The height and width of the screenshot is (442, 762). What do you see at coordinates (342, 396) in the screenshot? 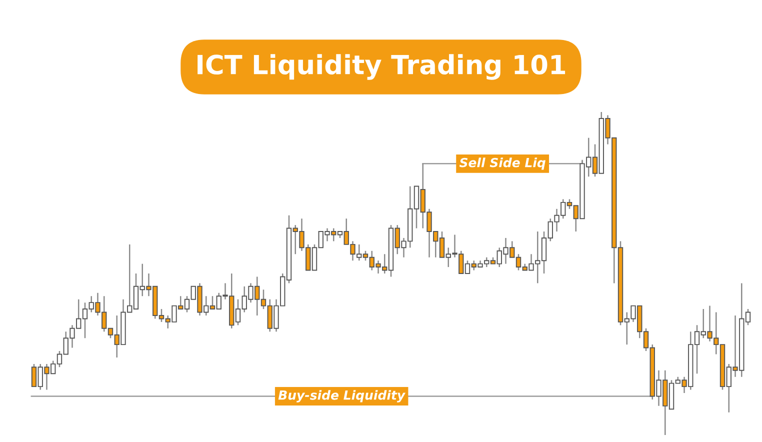
I see `ref-line-label: Buy-side Liquidity` at bounding box center [342, 396].